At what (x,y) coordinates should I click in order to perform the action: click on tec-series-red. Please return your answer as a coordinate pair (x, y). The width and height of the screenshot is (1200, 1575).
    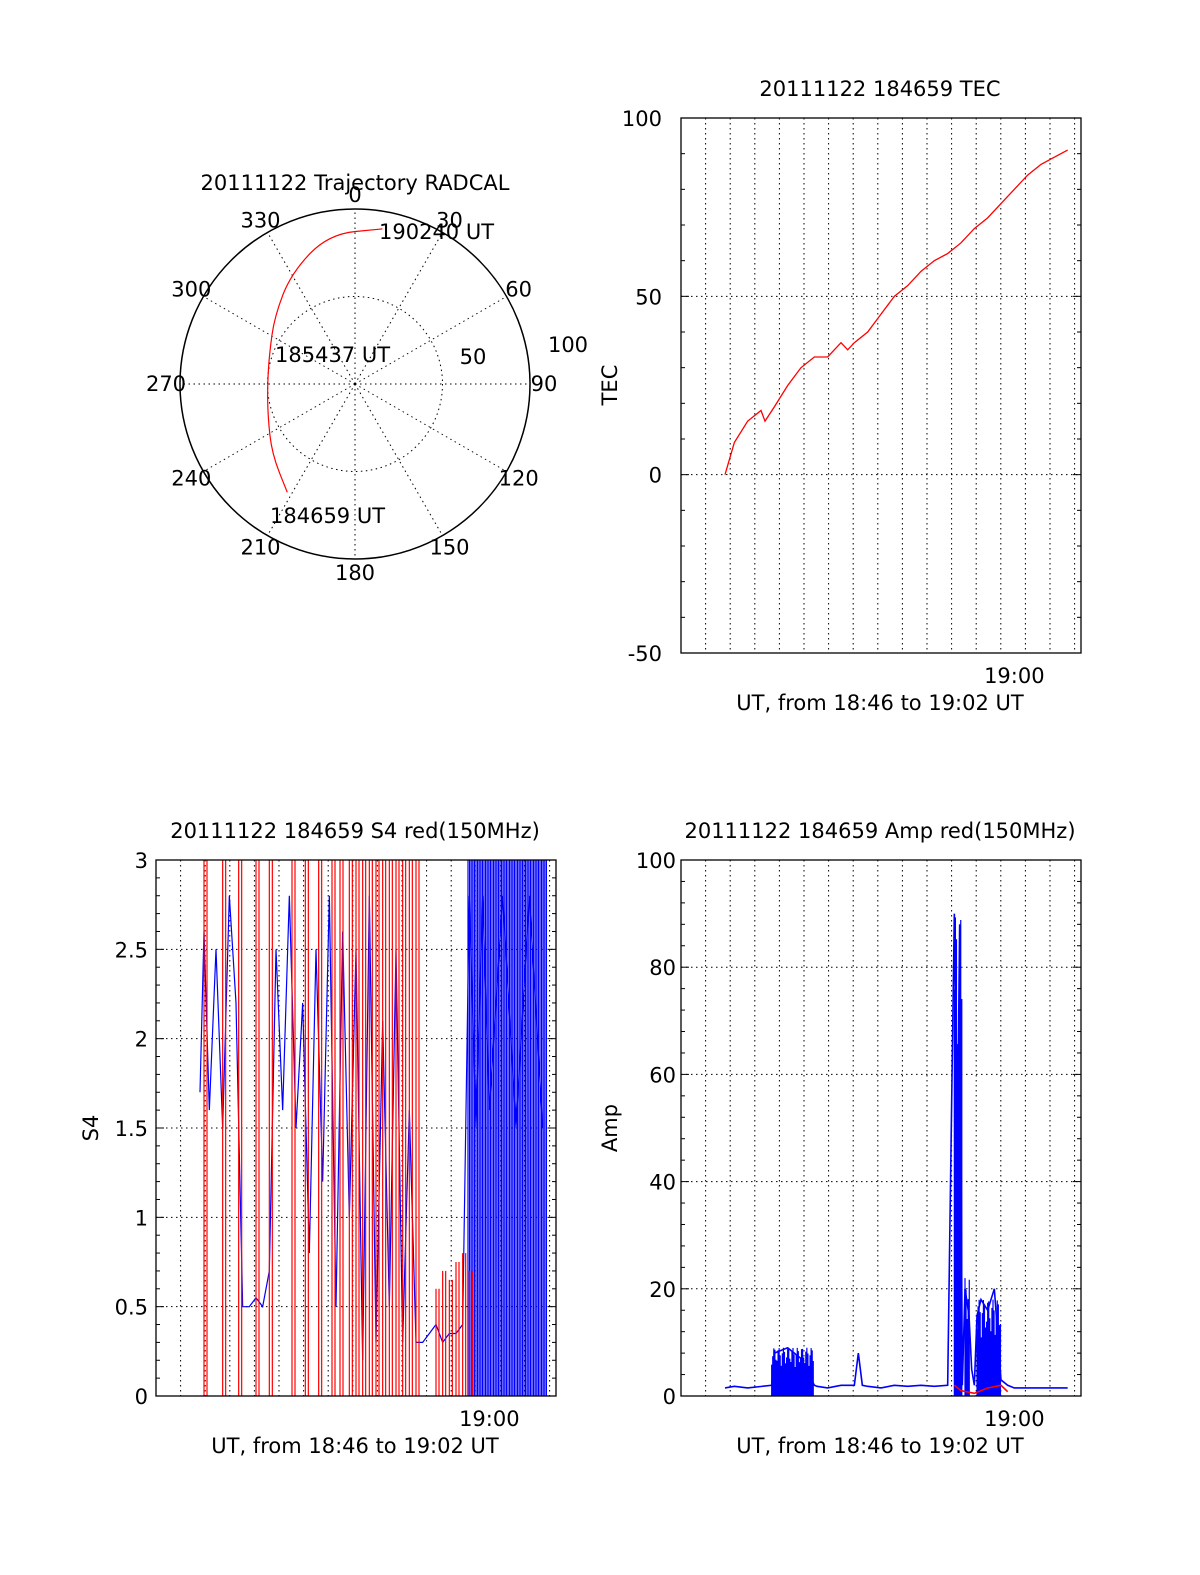
    Looking at the image, I should click on (896, 312).